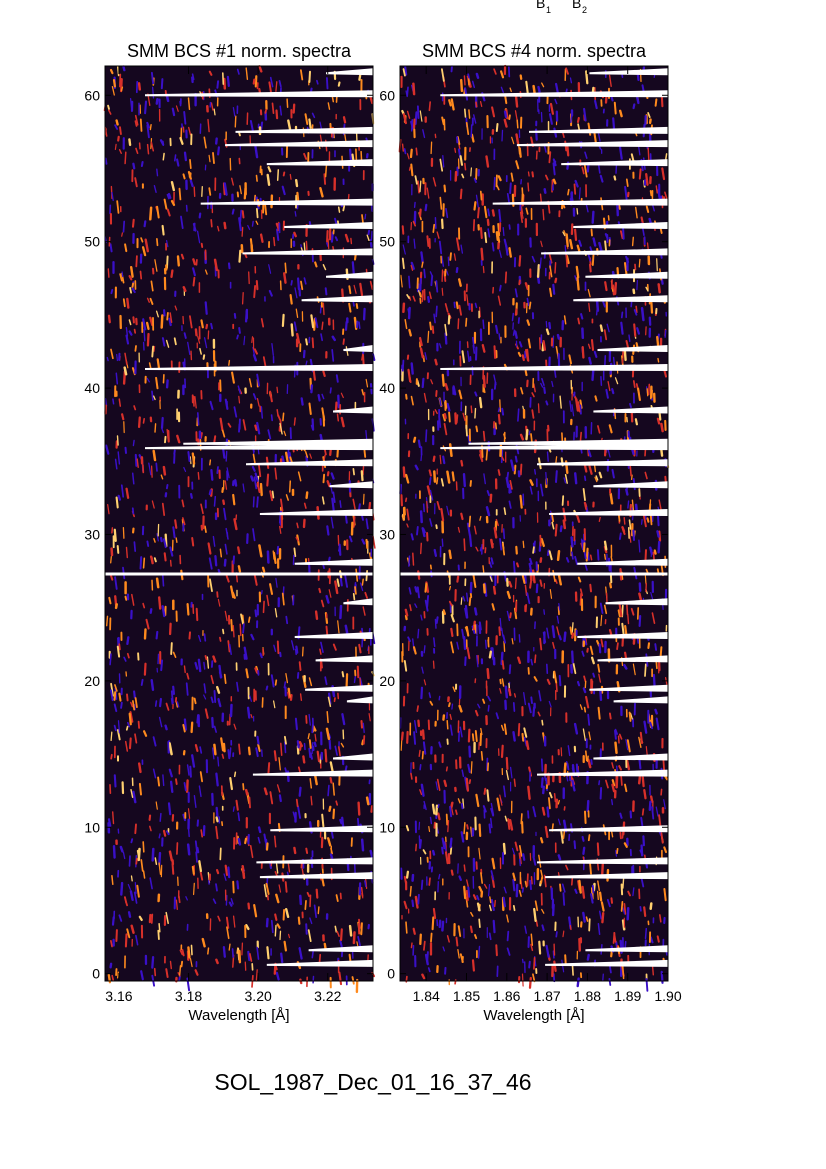 The image size is (826, 1169). I want to click on x-tick-label: 1.86, so click(506, 996).